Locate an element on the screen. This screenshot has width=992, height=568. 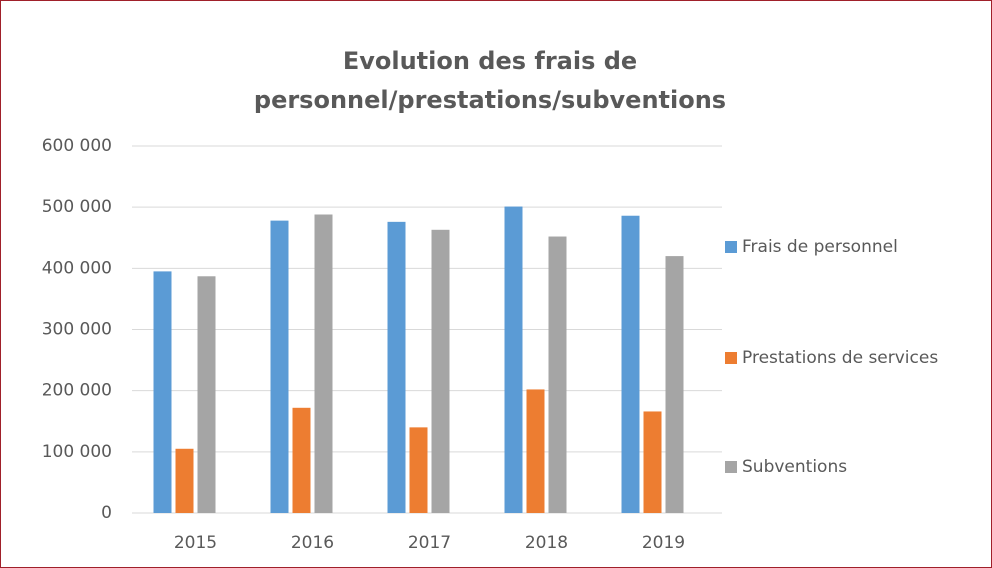
y-tick-label: 600 000 is located at coordinates (77, 146).